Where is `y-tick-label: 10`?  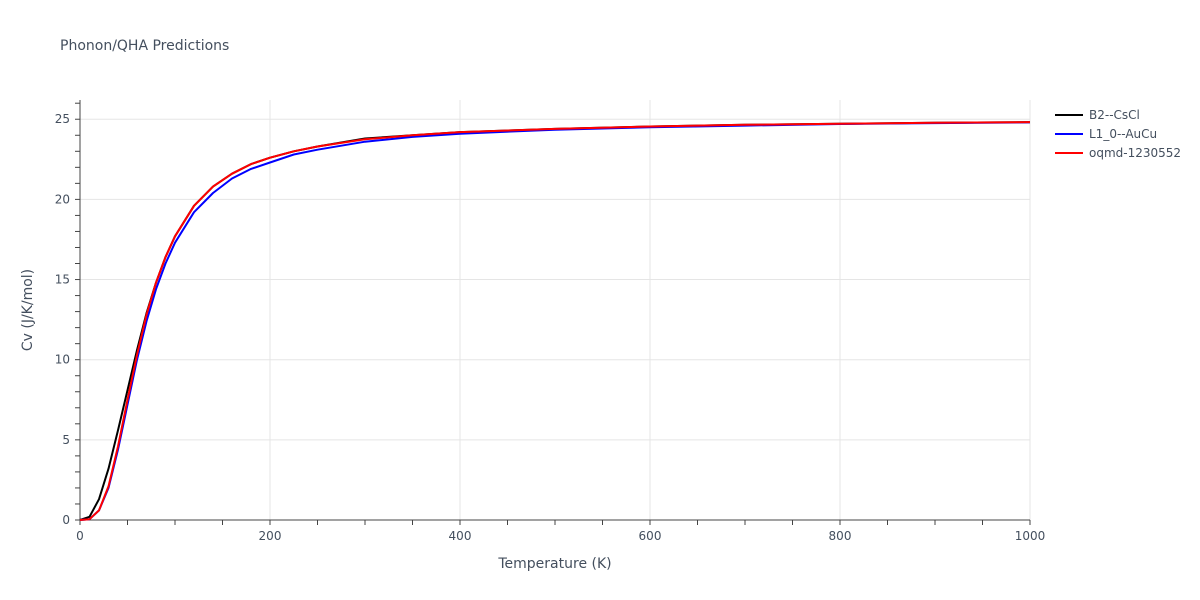
y-tick-label: 10 is located at coordinates (62, 360).